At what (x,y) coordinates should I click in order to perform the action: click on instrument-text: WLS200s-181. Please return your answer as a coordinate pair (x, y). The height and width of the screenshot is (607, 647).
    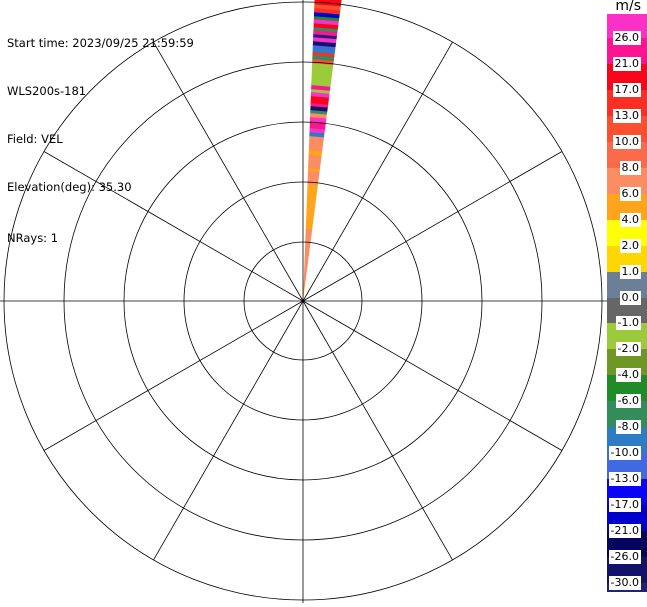
    Looking at the image, I should click on (47, 91).